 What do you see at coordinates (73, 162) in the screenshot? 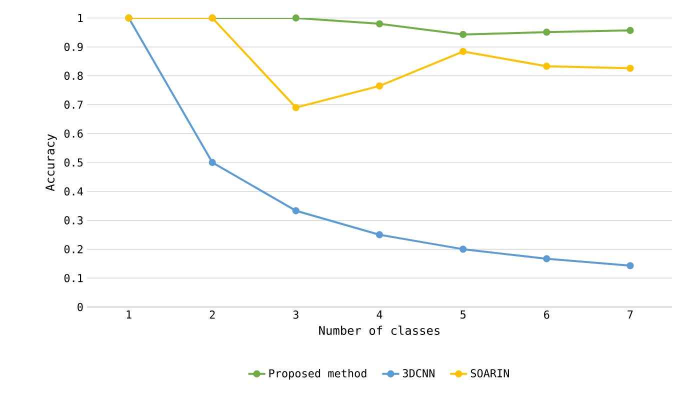
I see `y-tick-label: 0.5` at bounding box center [73, 162].